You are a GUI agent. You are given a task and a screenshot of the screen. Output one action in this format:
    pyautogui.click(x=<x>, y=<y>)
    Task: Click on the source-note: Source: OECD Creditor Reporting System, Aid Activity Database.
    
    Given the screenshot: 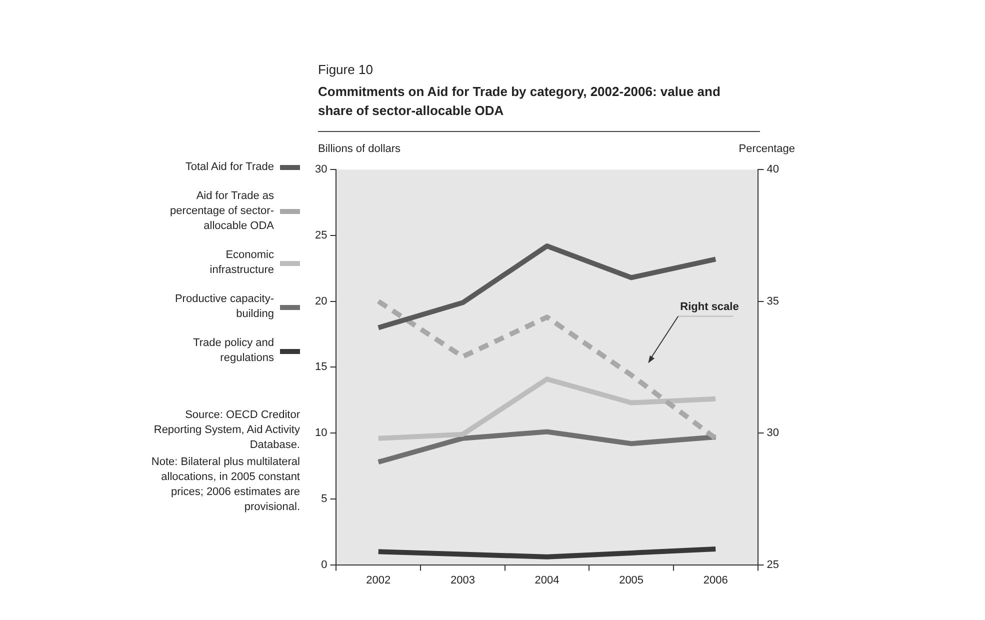 What is the action you would take?
    pyautogui.click(x=226, y=430)
    